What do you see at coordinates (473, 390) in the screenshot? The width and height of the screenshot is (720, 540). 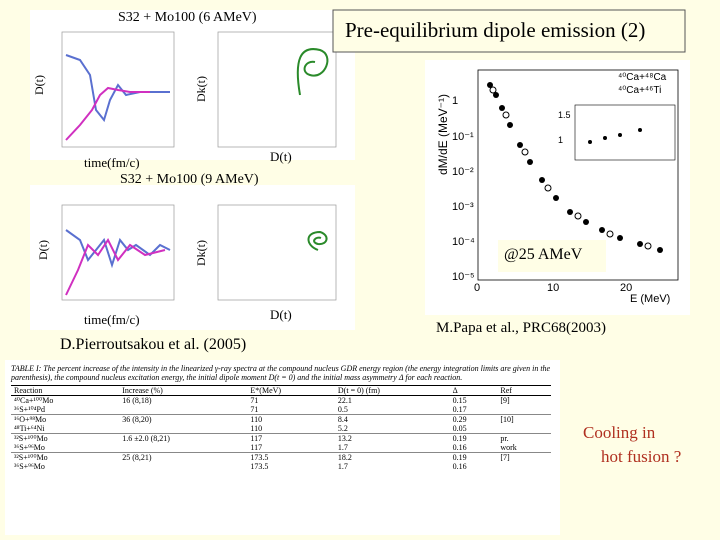 I see `column-header: Δ` at bounding box center [473, 390].